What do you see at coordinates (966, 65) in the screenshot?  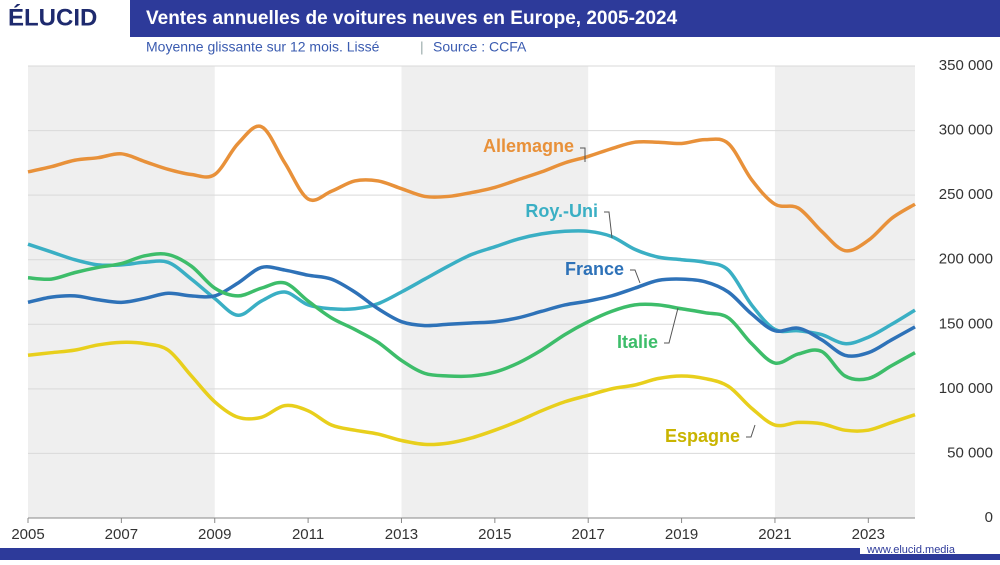 I see `y-tick-label: 350 000` at bounding box center [966, 65].